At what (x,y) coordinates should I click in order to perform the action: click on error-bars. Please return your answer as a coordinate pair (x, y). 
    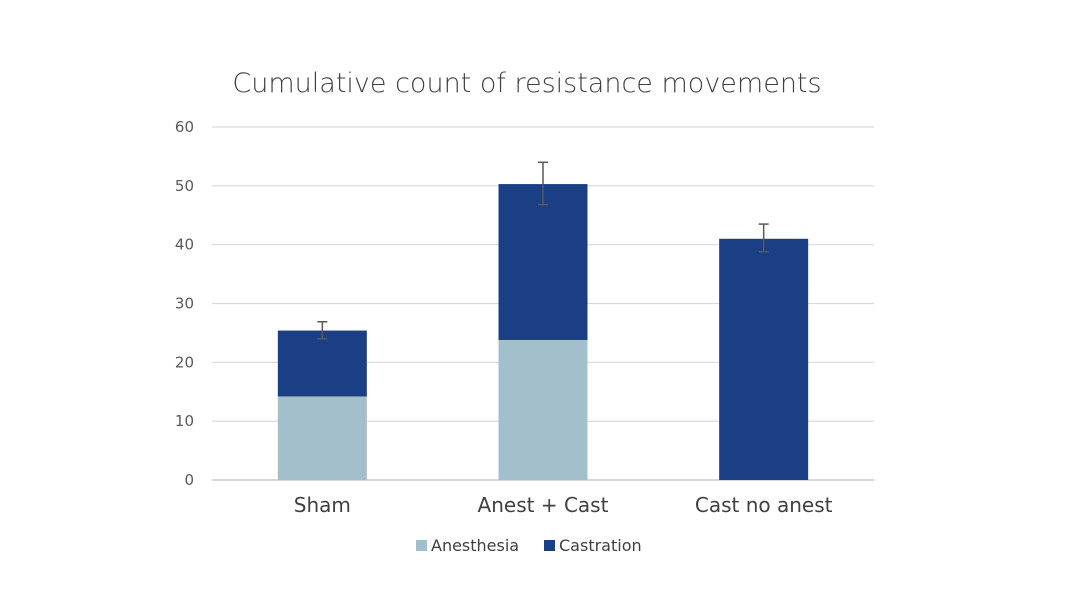
    Looking at the image, I should click on (543, 250).